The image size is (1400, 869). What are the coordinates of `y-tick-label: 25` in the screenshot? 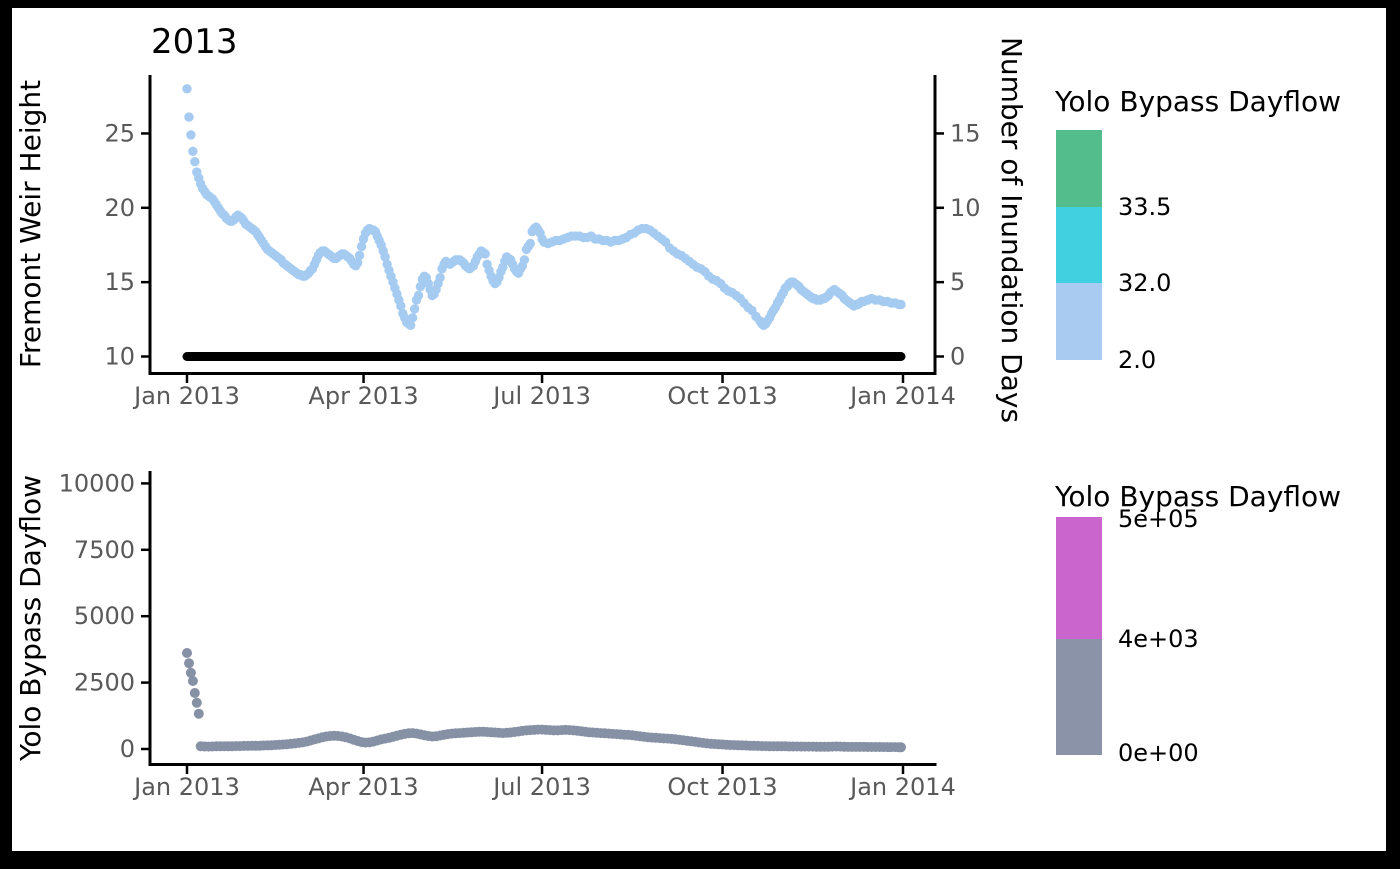 It's located at (119, 133).